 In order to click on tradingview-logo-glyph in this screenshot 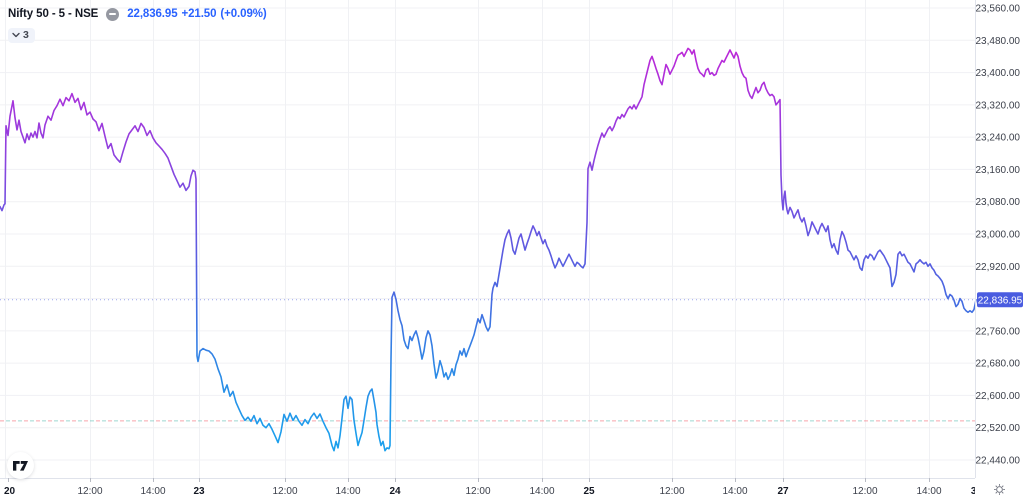, I will do `click(20, 465)`.